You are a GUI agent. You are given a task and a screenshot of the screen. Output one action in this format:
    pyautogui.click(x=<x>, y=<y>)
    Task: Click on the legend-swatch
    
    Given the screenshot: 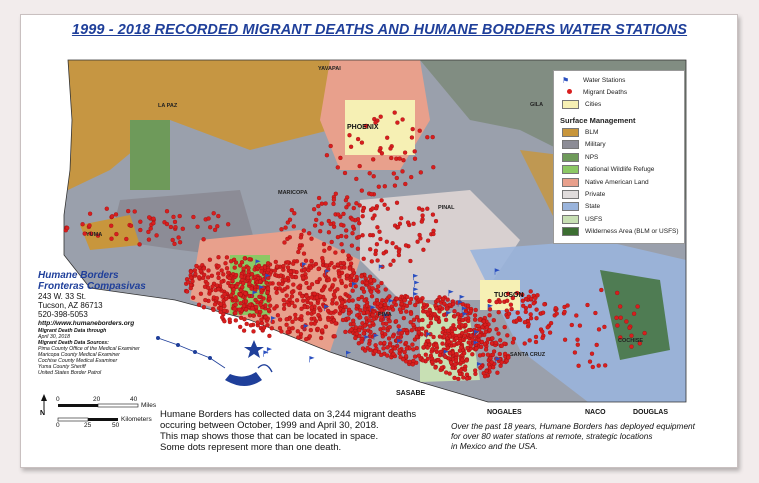 What is the action you would take?
    pyautogui.click(x=570, y=132)
    